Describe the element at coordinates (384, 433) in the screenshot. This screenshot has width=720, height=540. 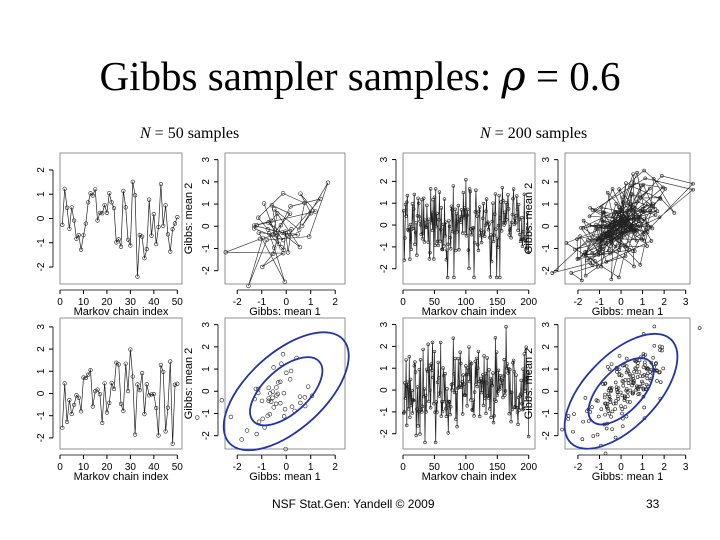
I see `y-tick-label: -2` at that location.